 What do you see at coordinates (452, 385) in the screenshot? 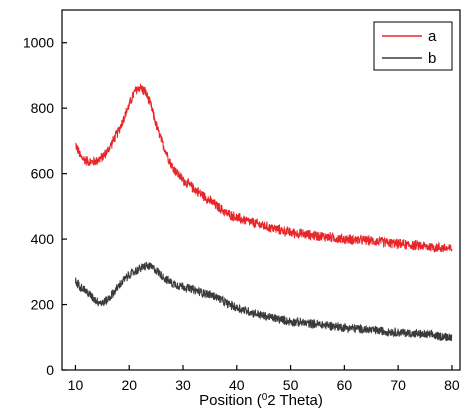
I see `x-tick-label: 80` at bounding box center [452, 385].